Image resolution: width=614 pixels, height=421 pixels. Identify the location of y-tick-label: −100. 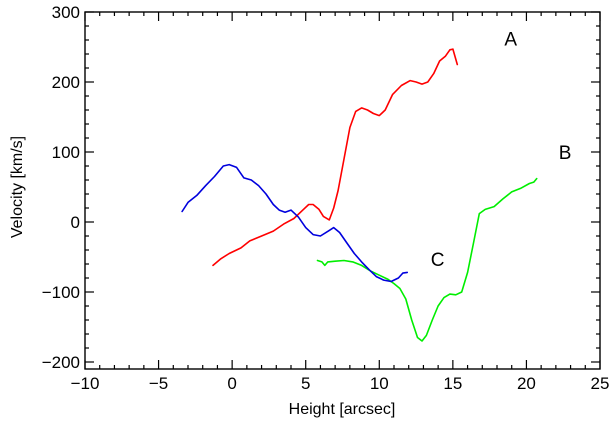
(61, 292).